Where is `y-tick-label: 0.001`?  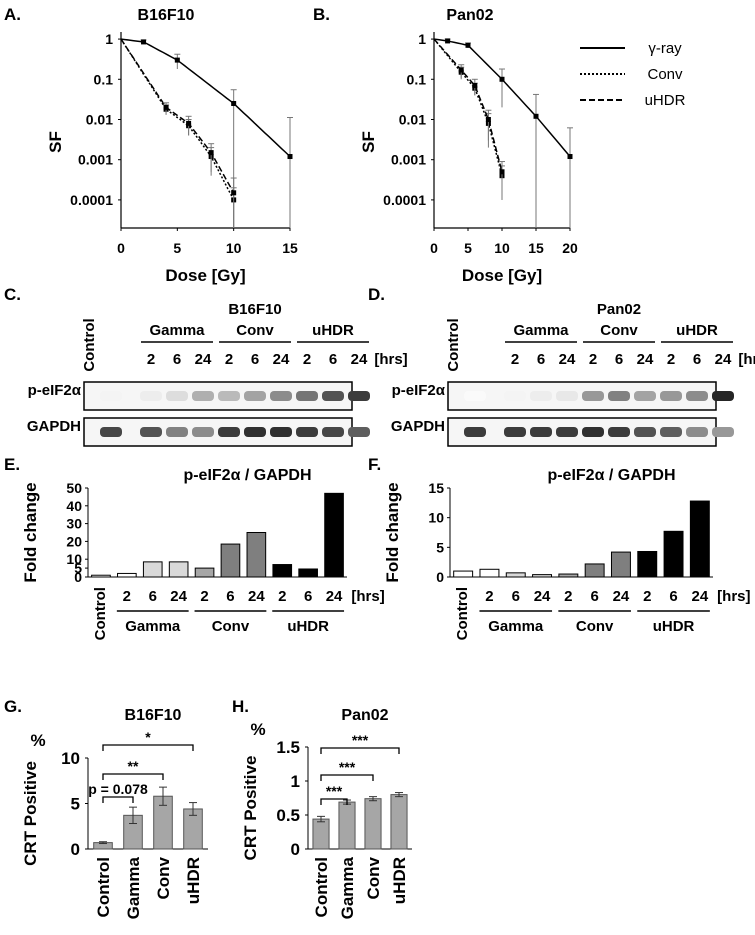
y-tick-label: 0.001 is located at coordinates (95, 160).